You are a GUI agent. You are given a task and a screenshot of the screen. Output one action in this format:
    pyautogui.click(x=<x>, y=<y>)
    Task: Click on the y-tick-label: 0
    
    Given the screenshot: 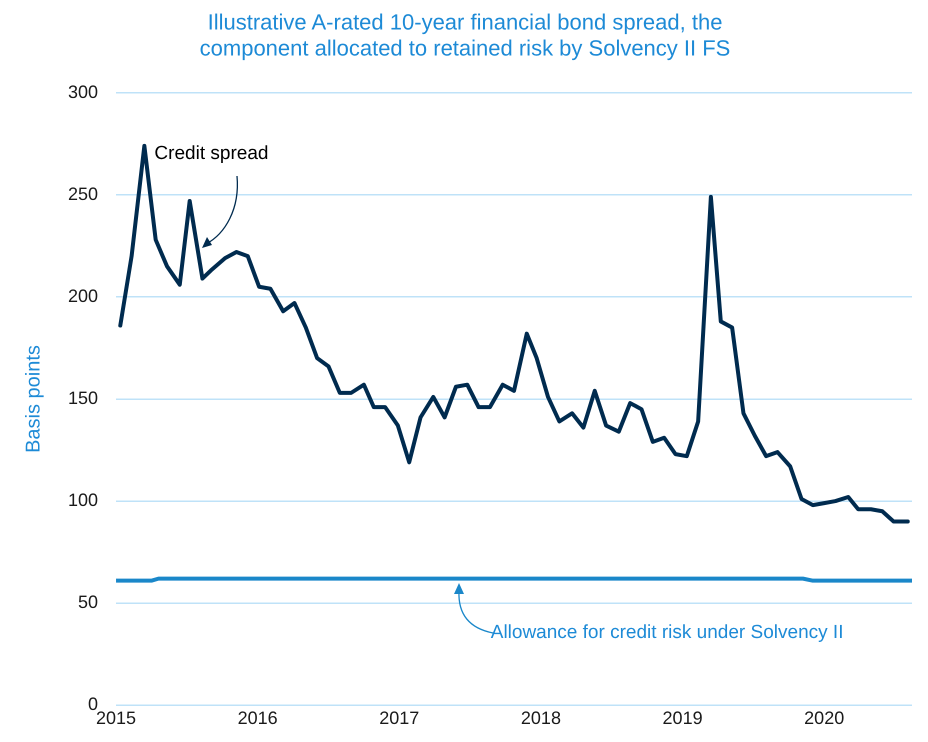 What is the action you would take?
    pyautogui.click(x=93, y=704)
    